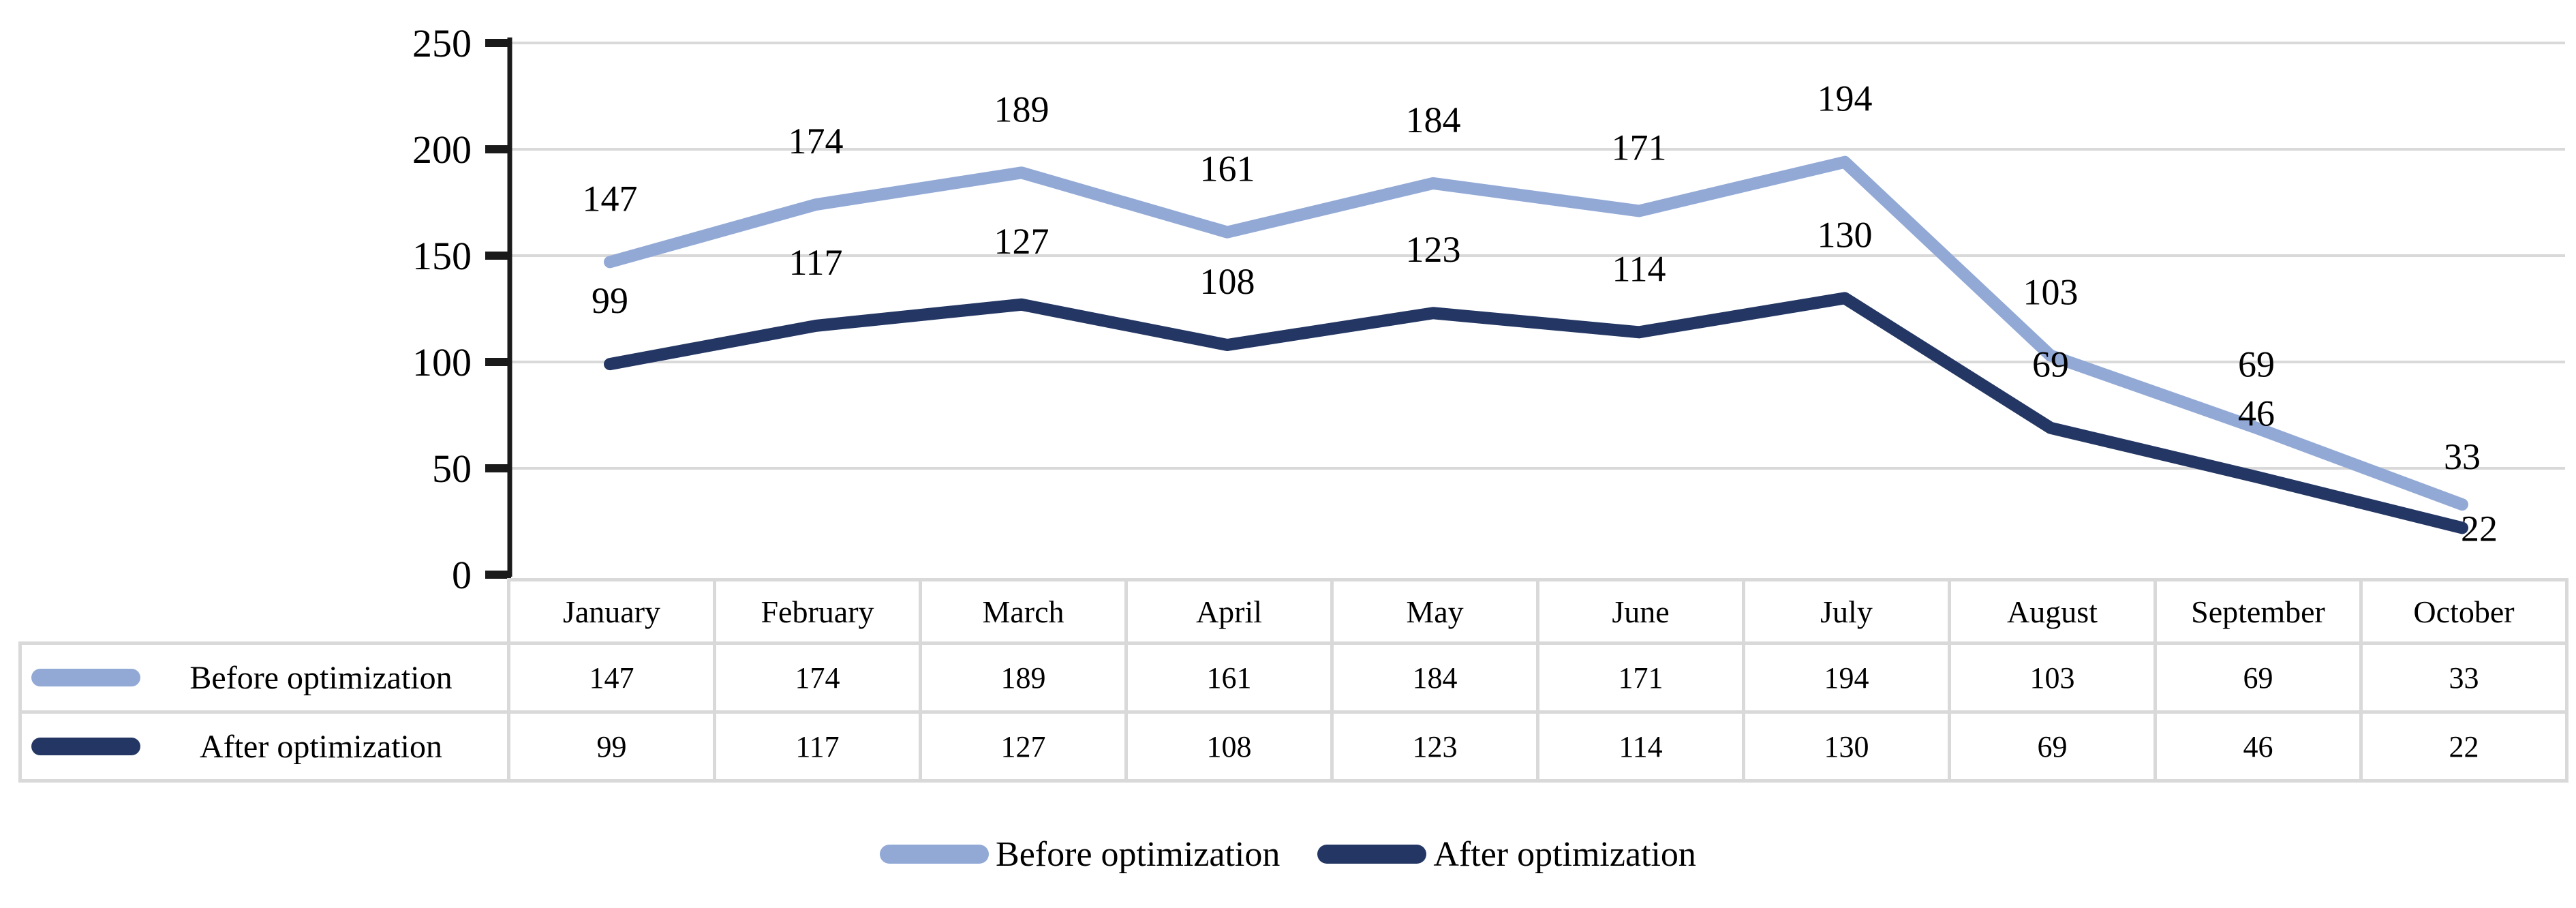  I want to click on value-cell-before-optimization-january: 147, so click(611, 677).